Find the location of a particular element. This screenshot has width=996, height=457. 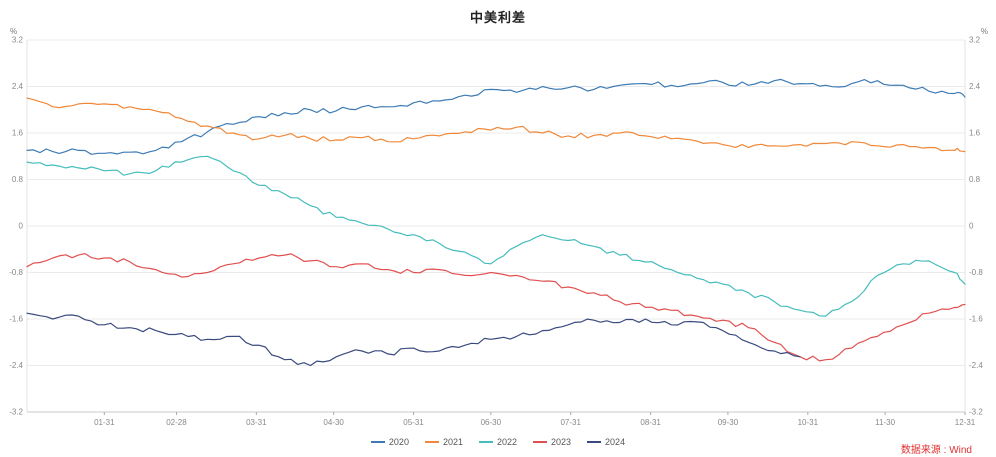

y-tick-label-right: 0.8 is located at coordinates (975, 179).